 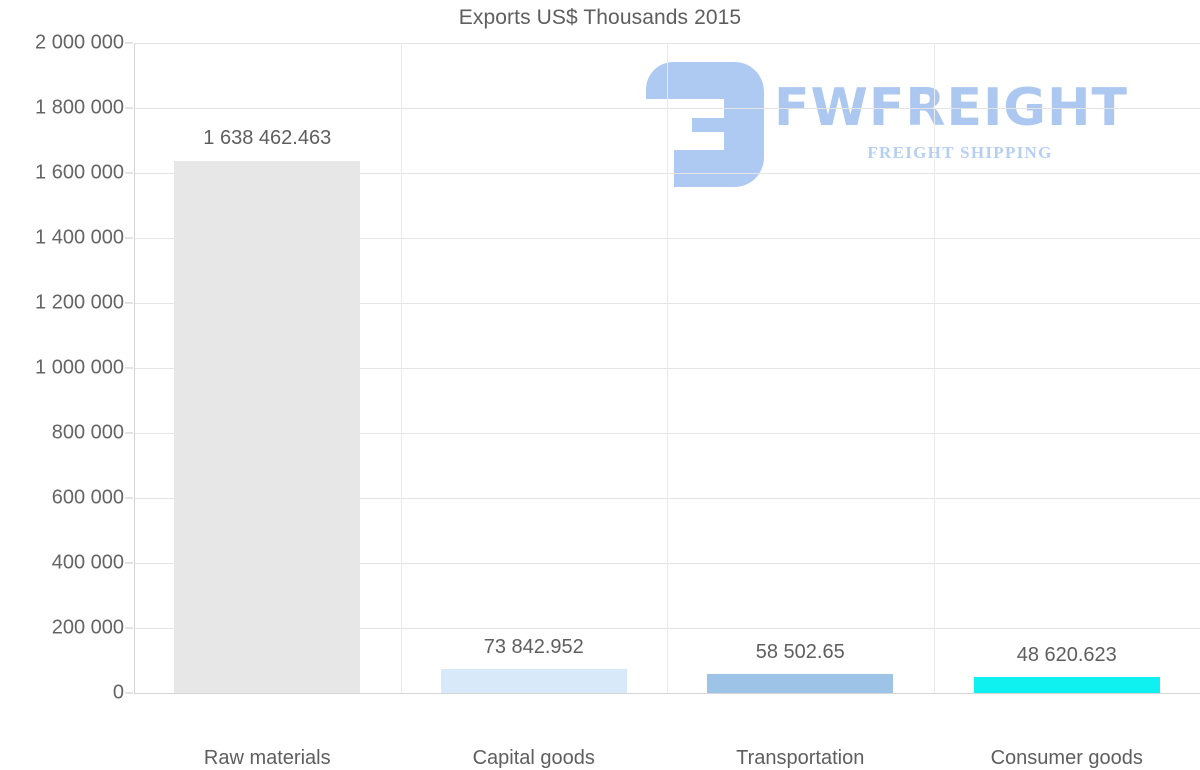 I want to click on x-axis-tick-label: Consumer goods, so click(x=1066, y=758).